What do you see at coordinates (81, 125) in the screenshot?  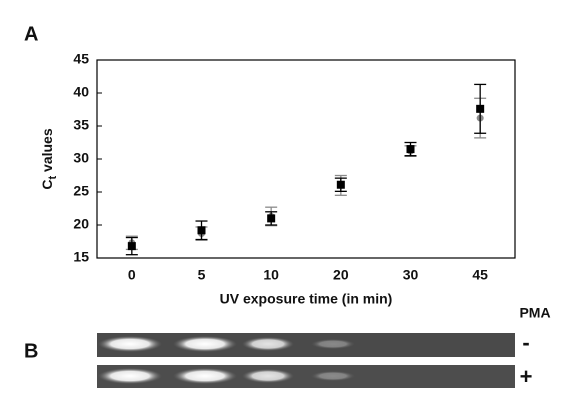 I see `y-tick-label: 35` at bounding box center [81, 125].